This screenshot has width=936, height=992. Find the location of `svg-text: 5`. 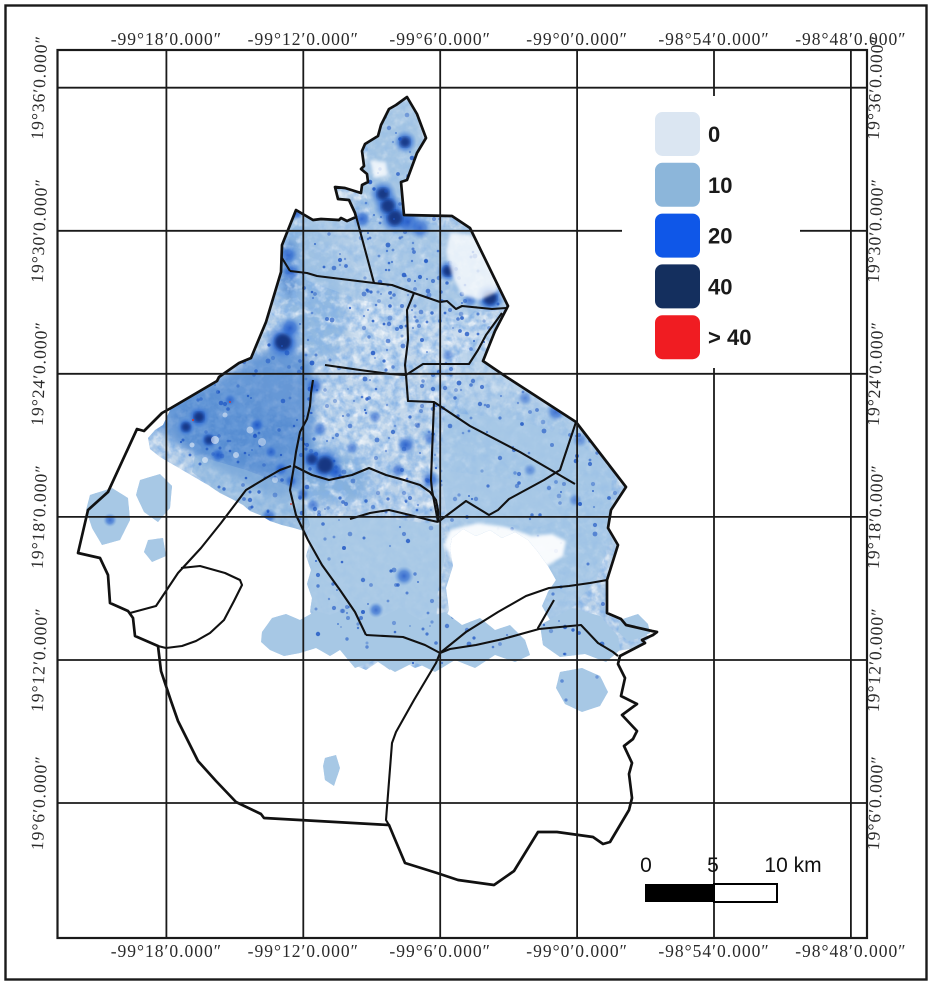

svg-text: 5 is located at coordinates (713, 865).